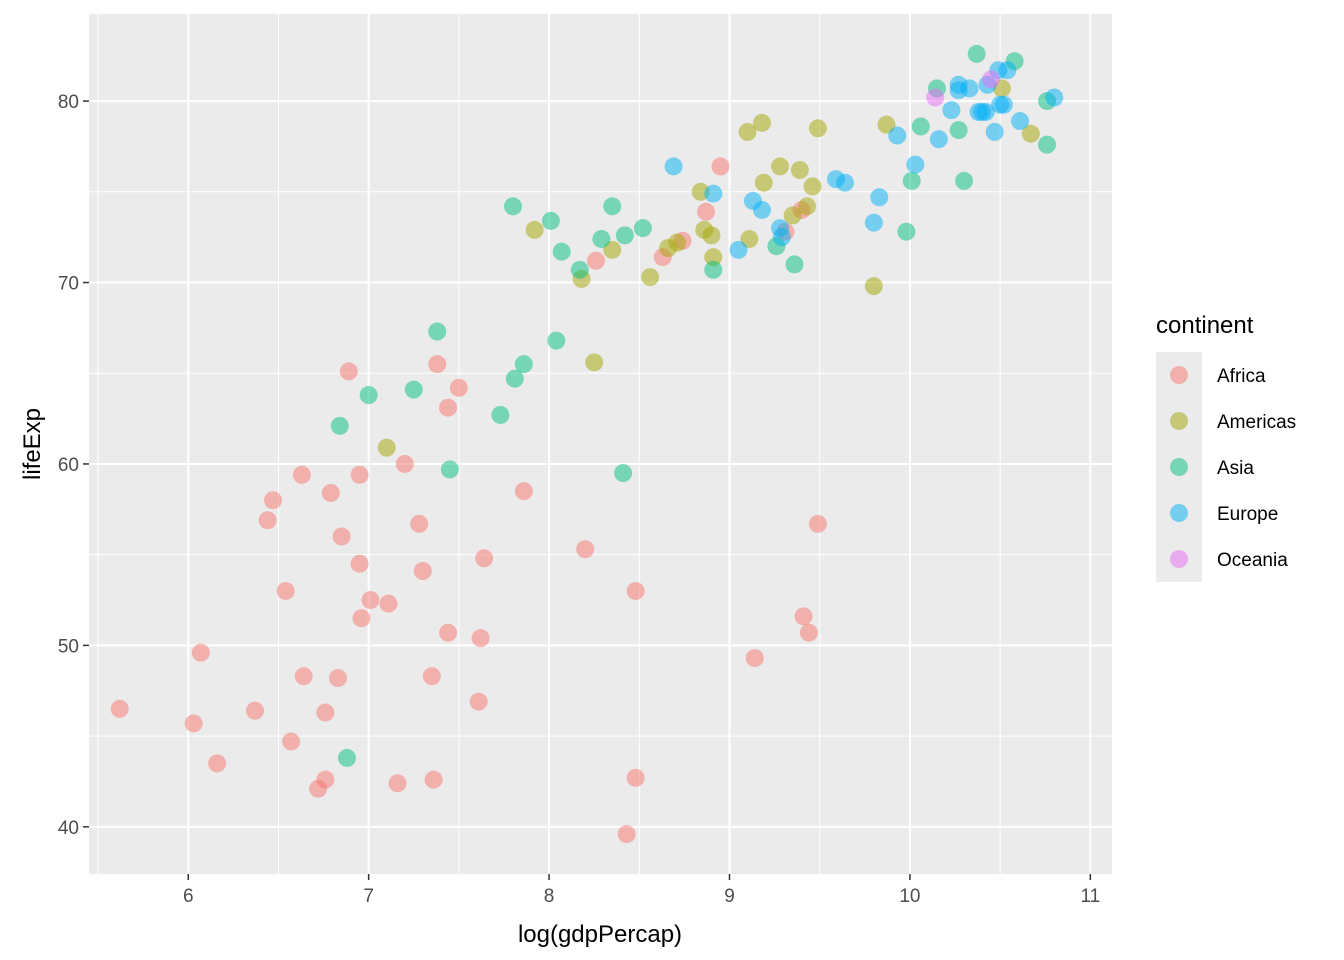  I want to click on legend-key-oceania-icon, so click(1179, 559).